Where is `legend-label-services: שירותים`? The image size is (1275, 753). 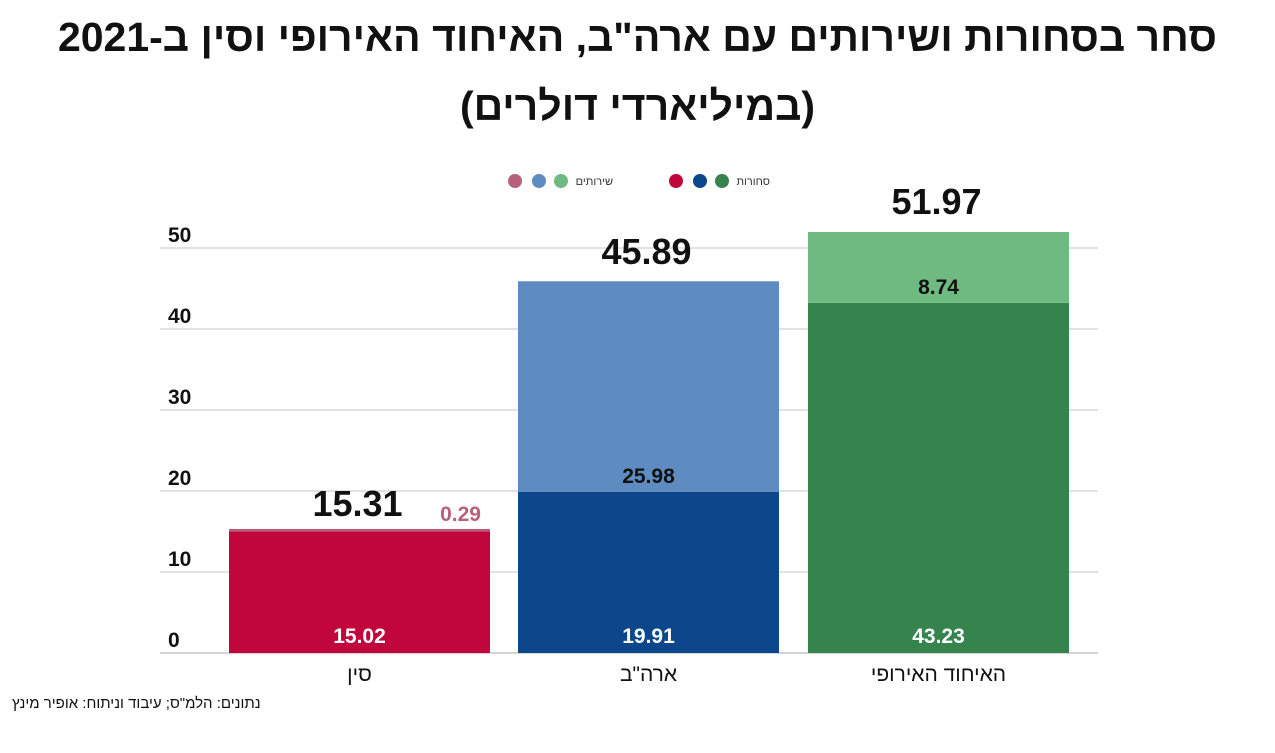
legend-label-services: שירותים is located at coordinates (594, 182).